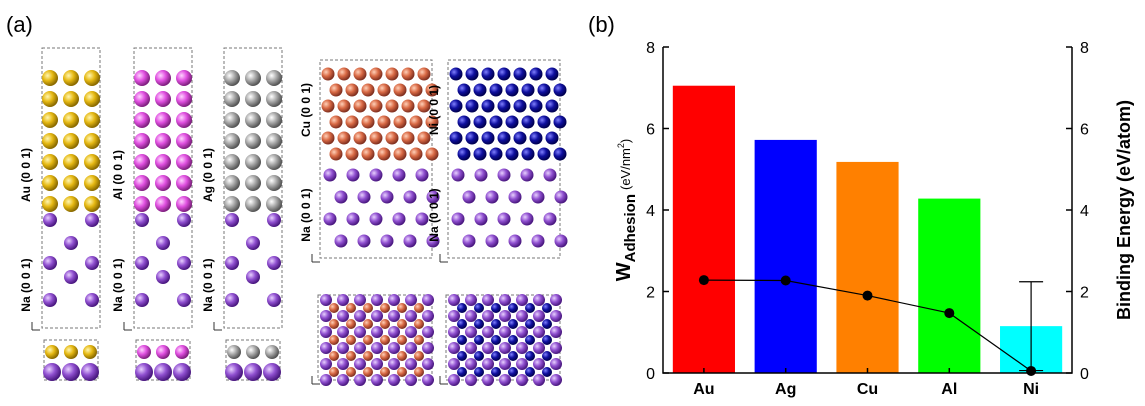 The height and width of the screenshot is (406, 1145). Describe the element at coordinates (650, 130) in the screenshot. I see `y-tick-label: 6` at that location.